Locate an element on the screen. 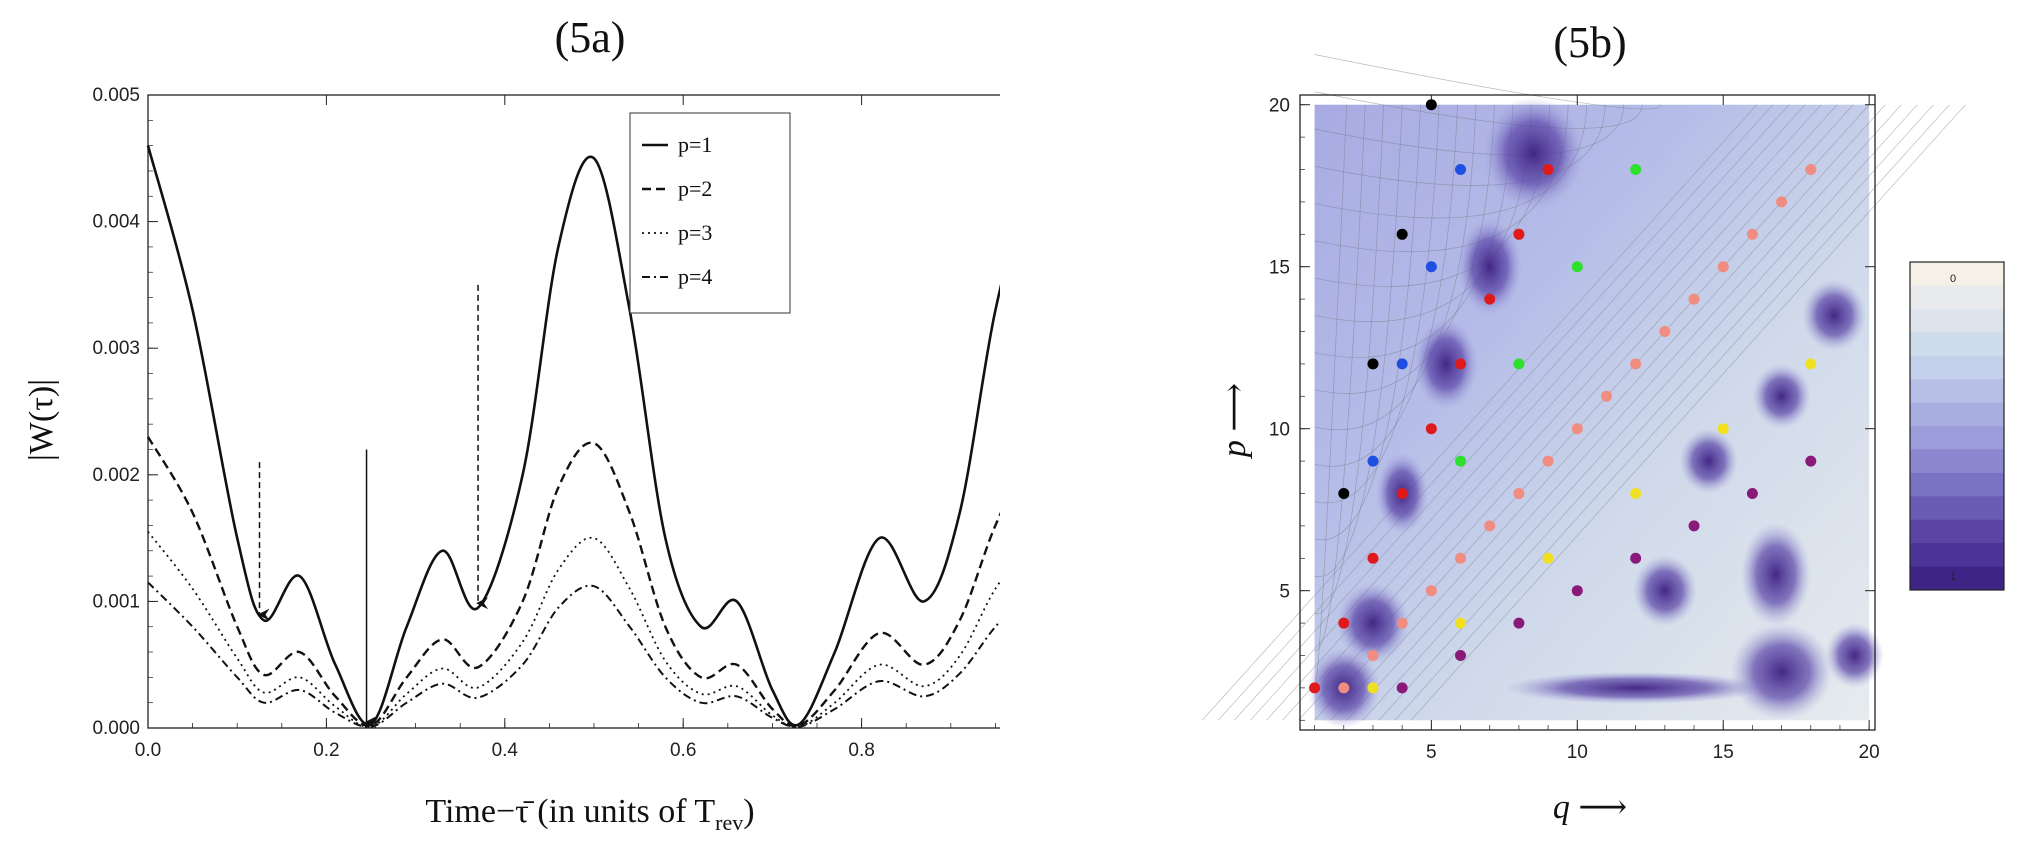 This screenshot has height=863, width=2033. chart-5b-xlabel: q ⟶ is located at coordinates (1590, 807).